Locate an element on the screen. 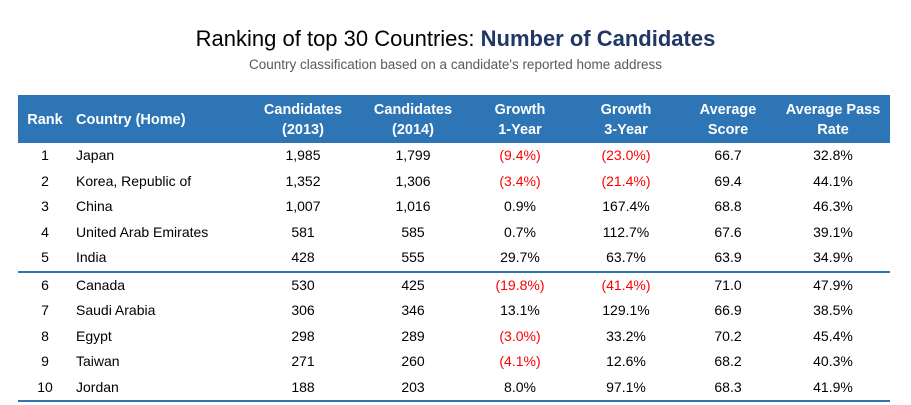  cell-average-score: 63.9 is located at coordinates (728, 259).